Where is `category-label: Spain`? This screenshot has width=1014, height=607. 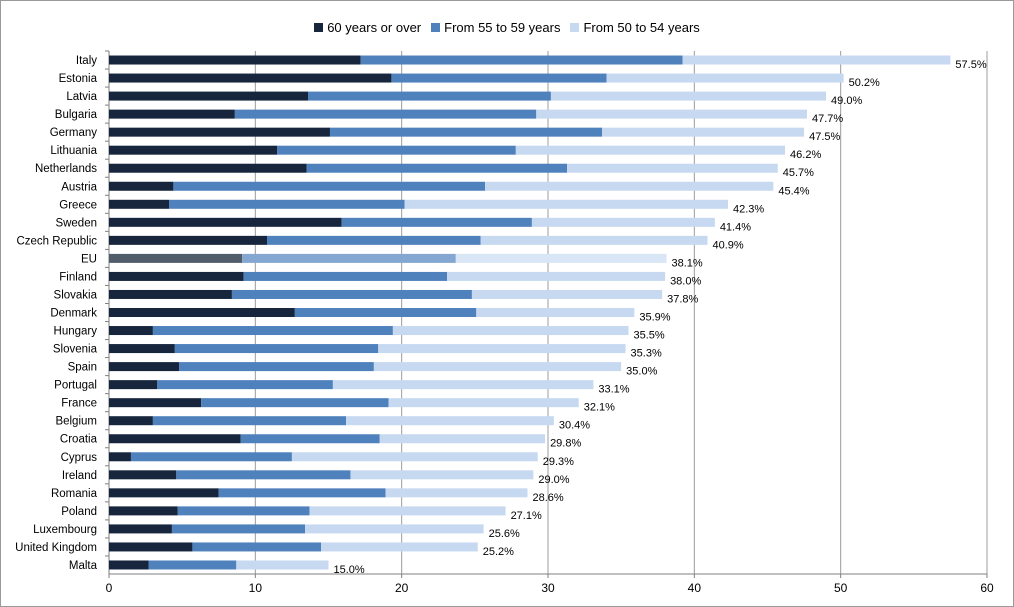
category-label: Spain is located at coordinates (82, 368).